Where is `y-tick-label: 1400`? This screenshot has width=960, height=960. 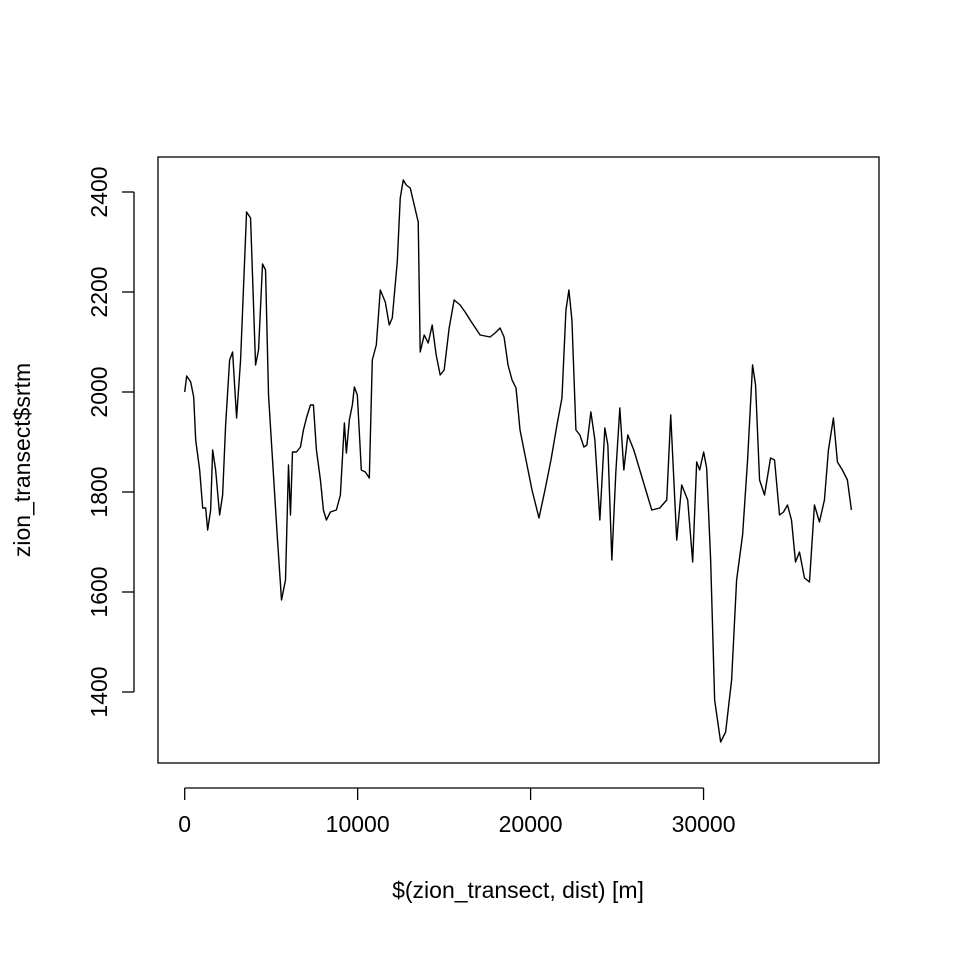 y-tick-label: 1400 is located at coordinates (99, 691).